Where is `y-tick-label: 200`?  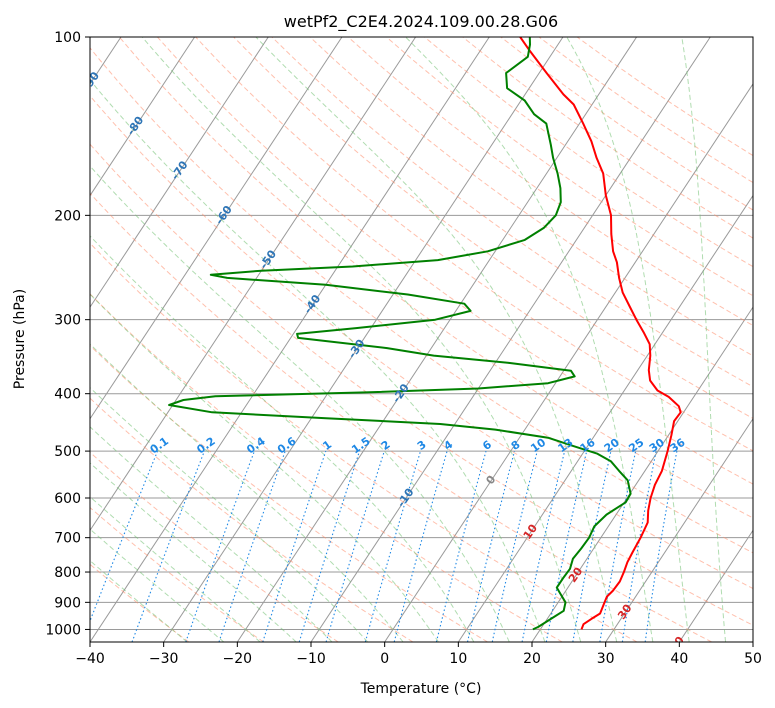 y-tick-label: 200 is located at coordinates (67, 216).